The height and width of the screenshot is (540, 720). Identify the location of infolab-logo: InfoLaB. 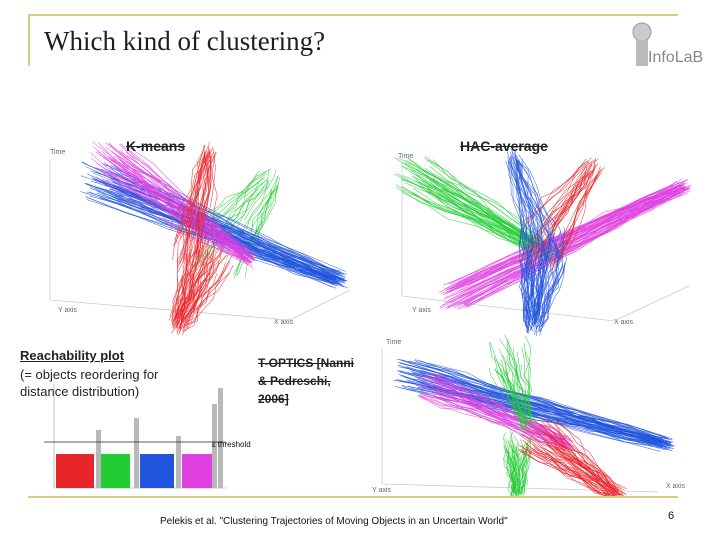
(667, 44).